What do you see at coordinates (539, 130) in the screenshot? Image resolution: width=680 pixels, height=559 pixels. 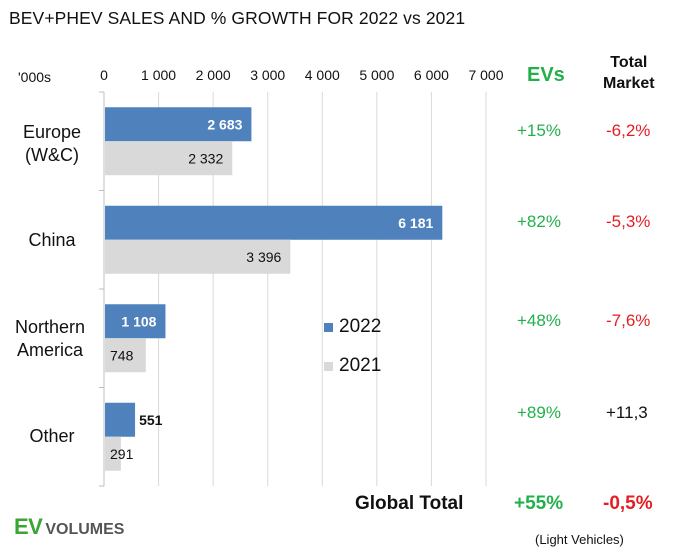 I see `evs-growth-europe: +15%` at bounding box center [539, 130].